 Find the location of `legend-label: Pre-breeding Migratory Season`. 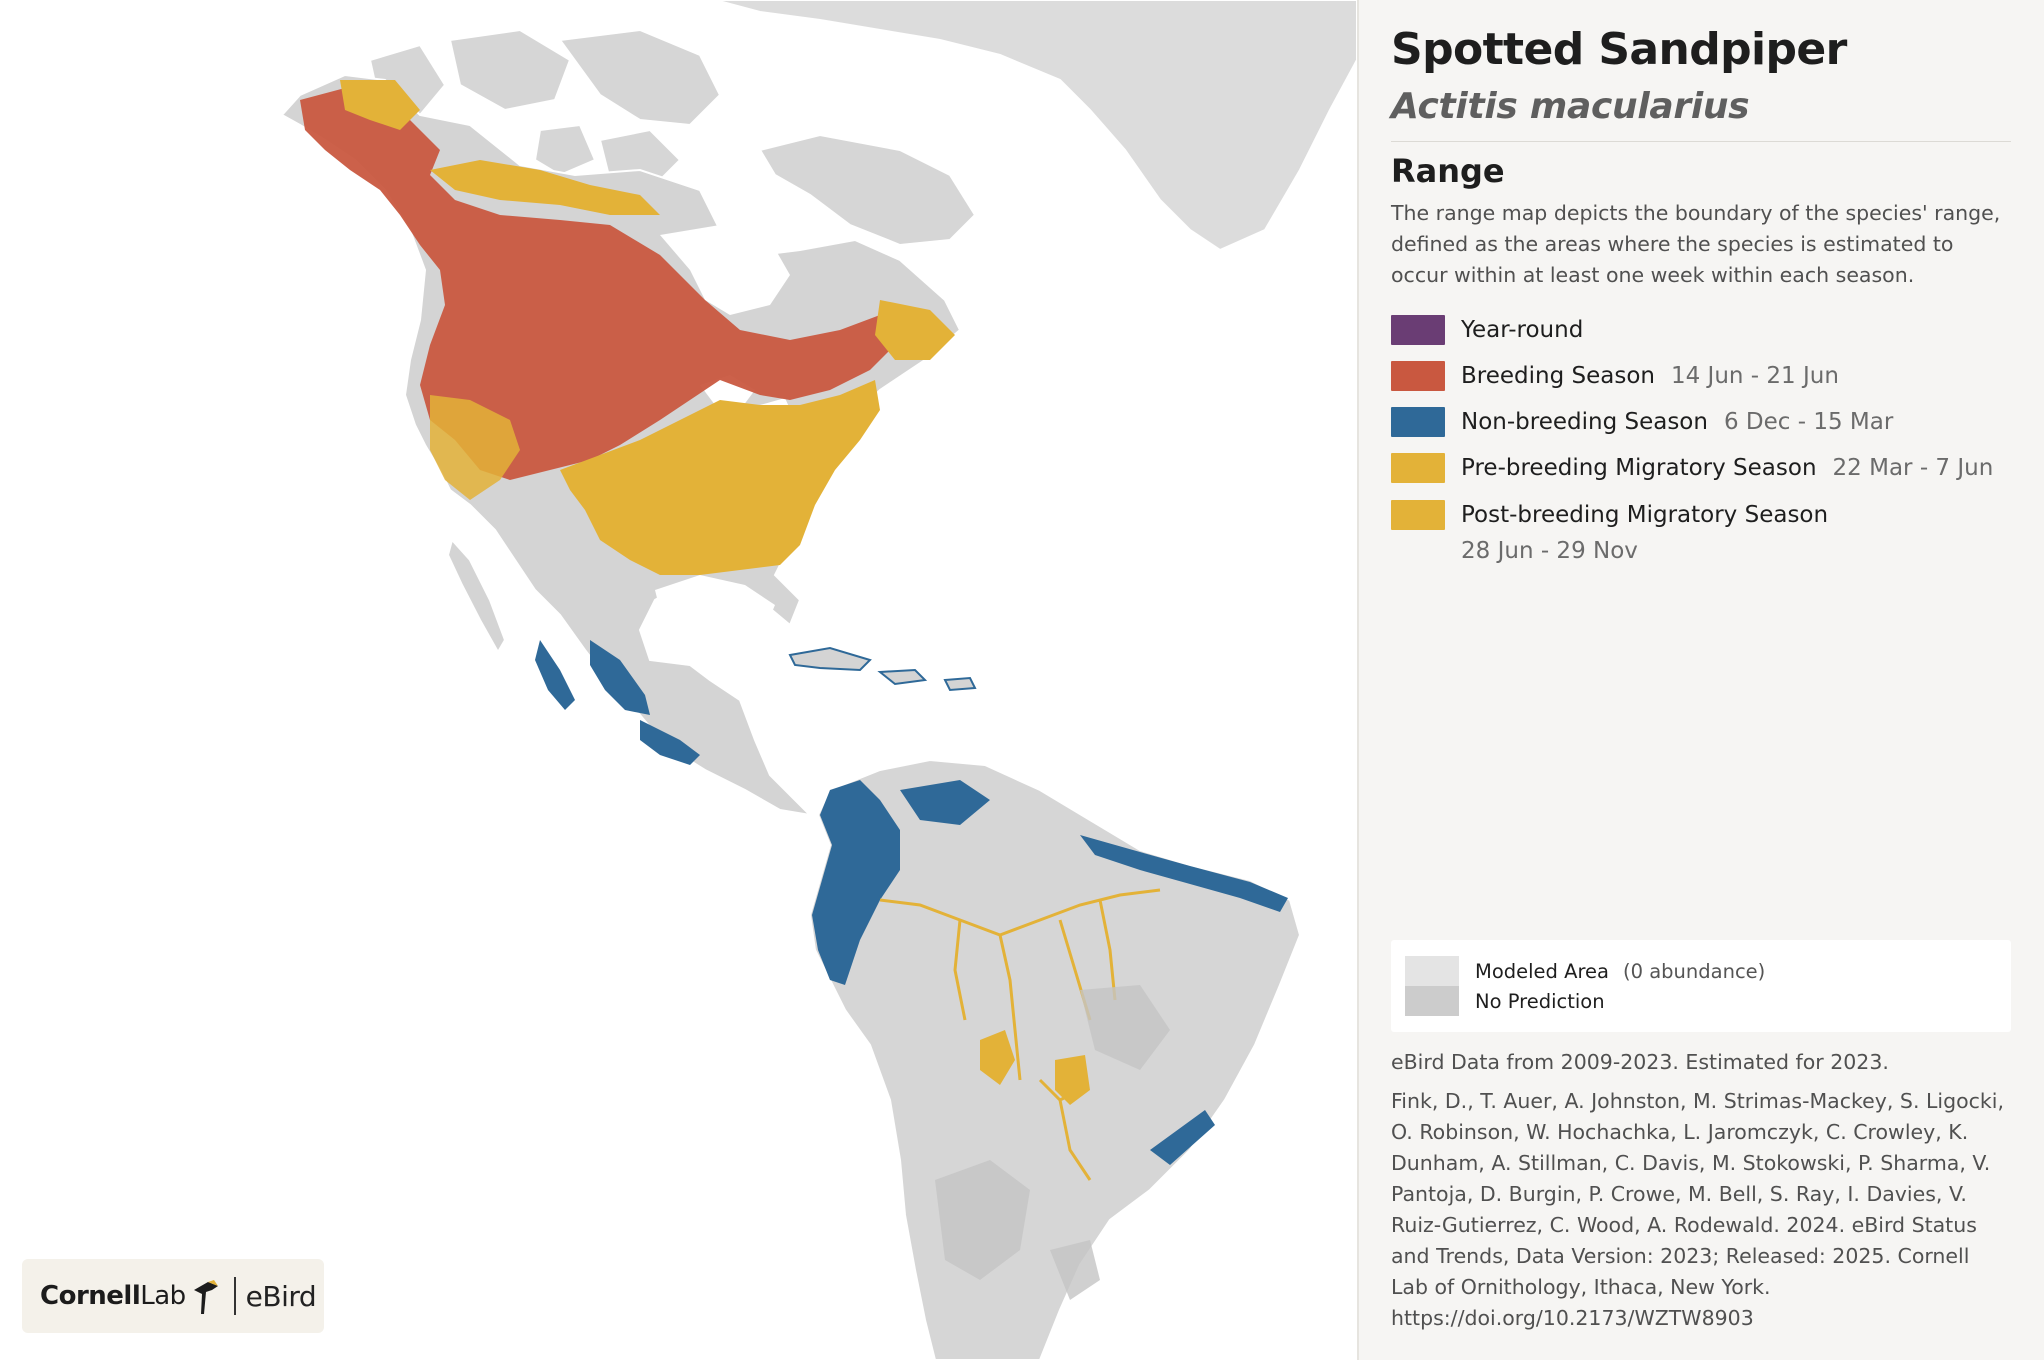

legend-label: Pre-breeding Migratory Season is located at coordinates (1639, 468).